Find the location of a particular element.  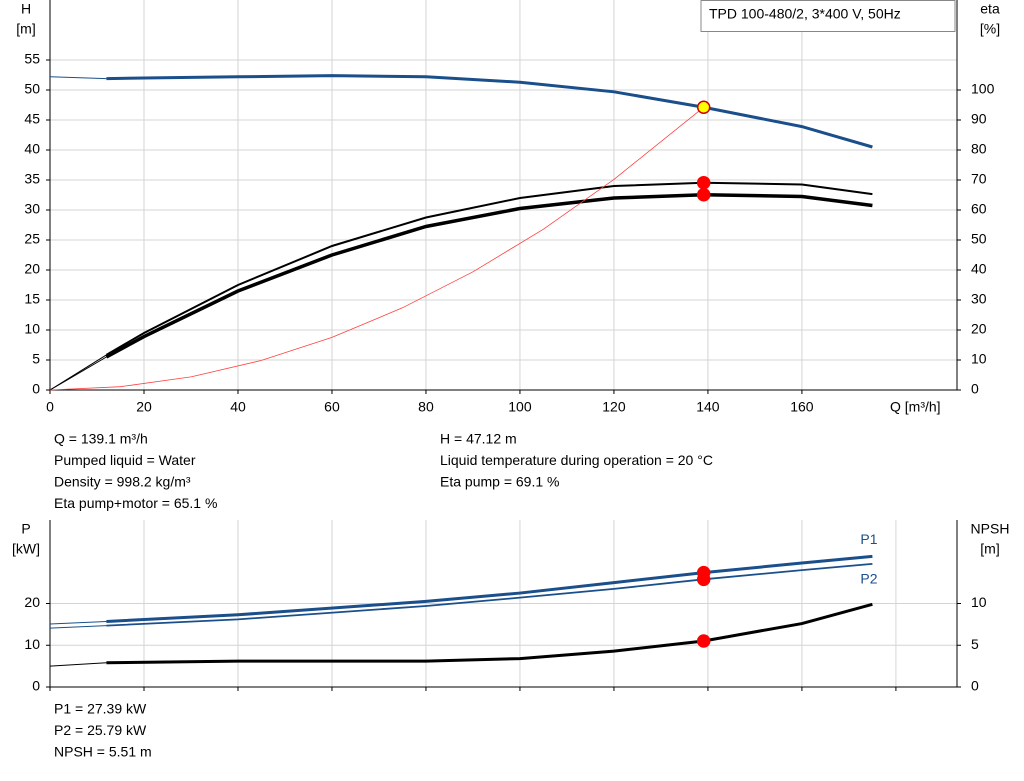

y2-unit: [m] is located at coordinates (989, 549).